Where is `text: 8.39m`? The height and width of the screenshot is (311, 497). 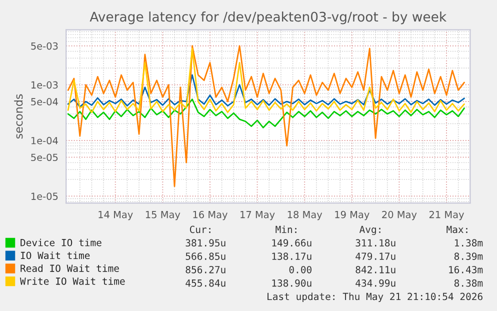 text: 8.39m is located at coordinates (468, 256).